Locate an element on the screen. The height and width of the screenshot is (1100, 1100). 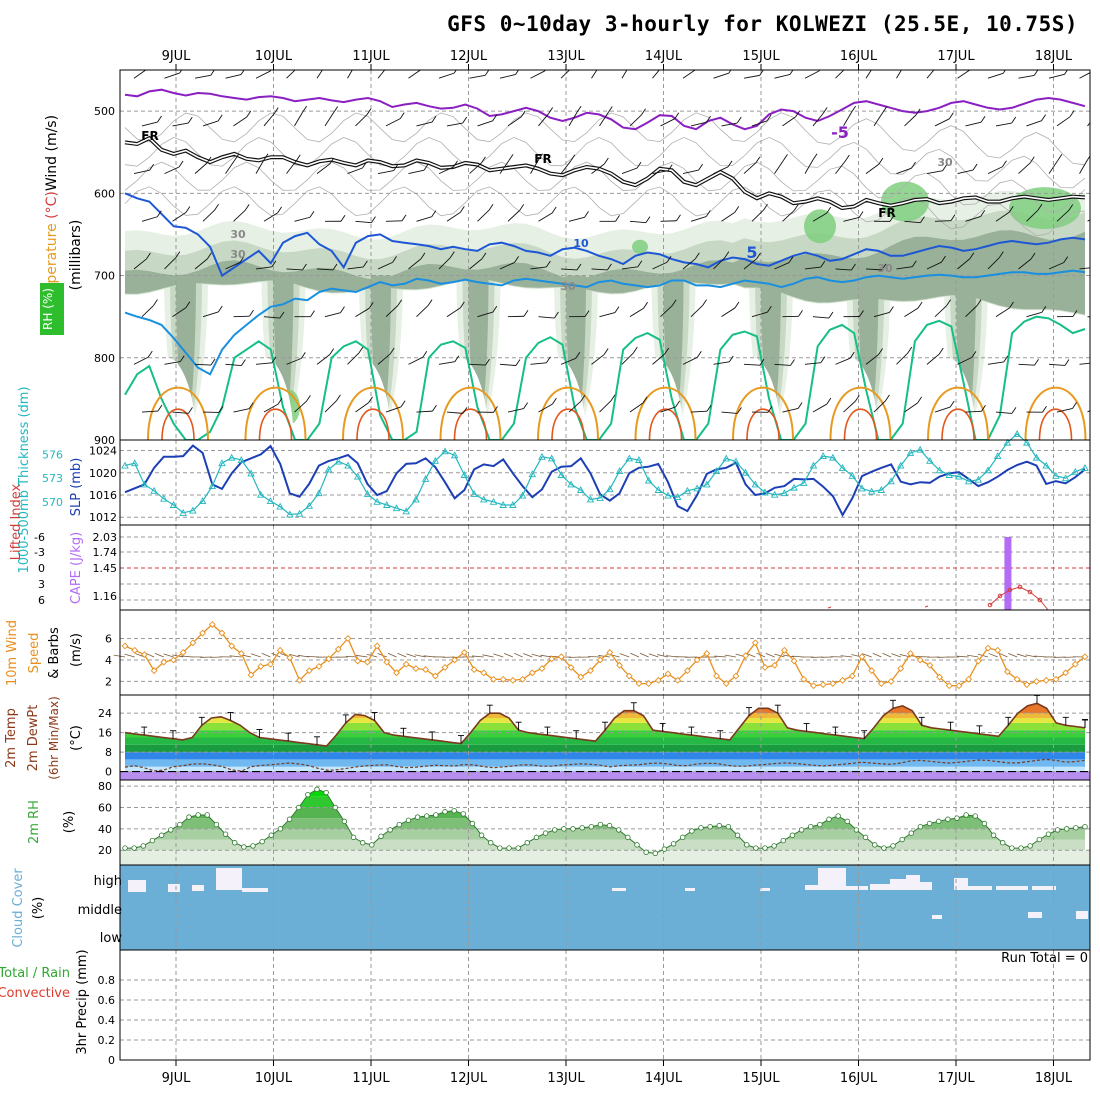
cape-tick: 2.03 is located at coordinates (105, 537).